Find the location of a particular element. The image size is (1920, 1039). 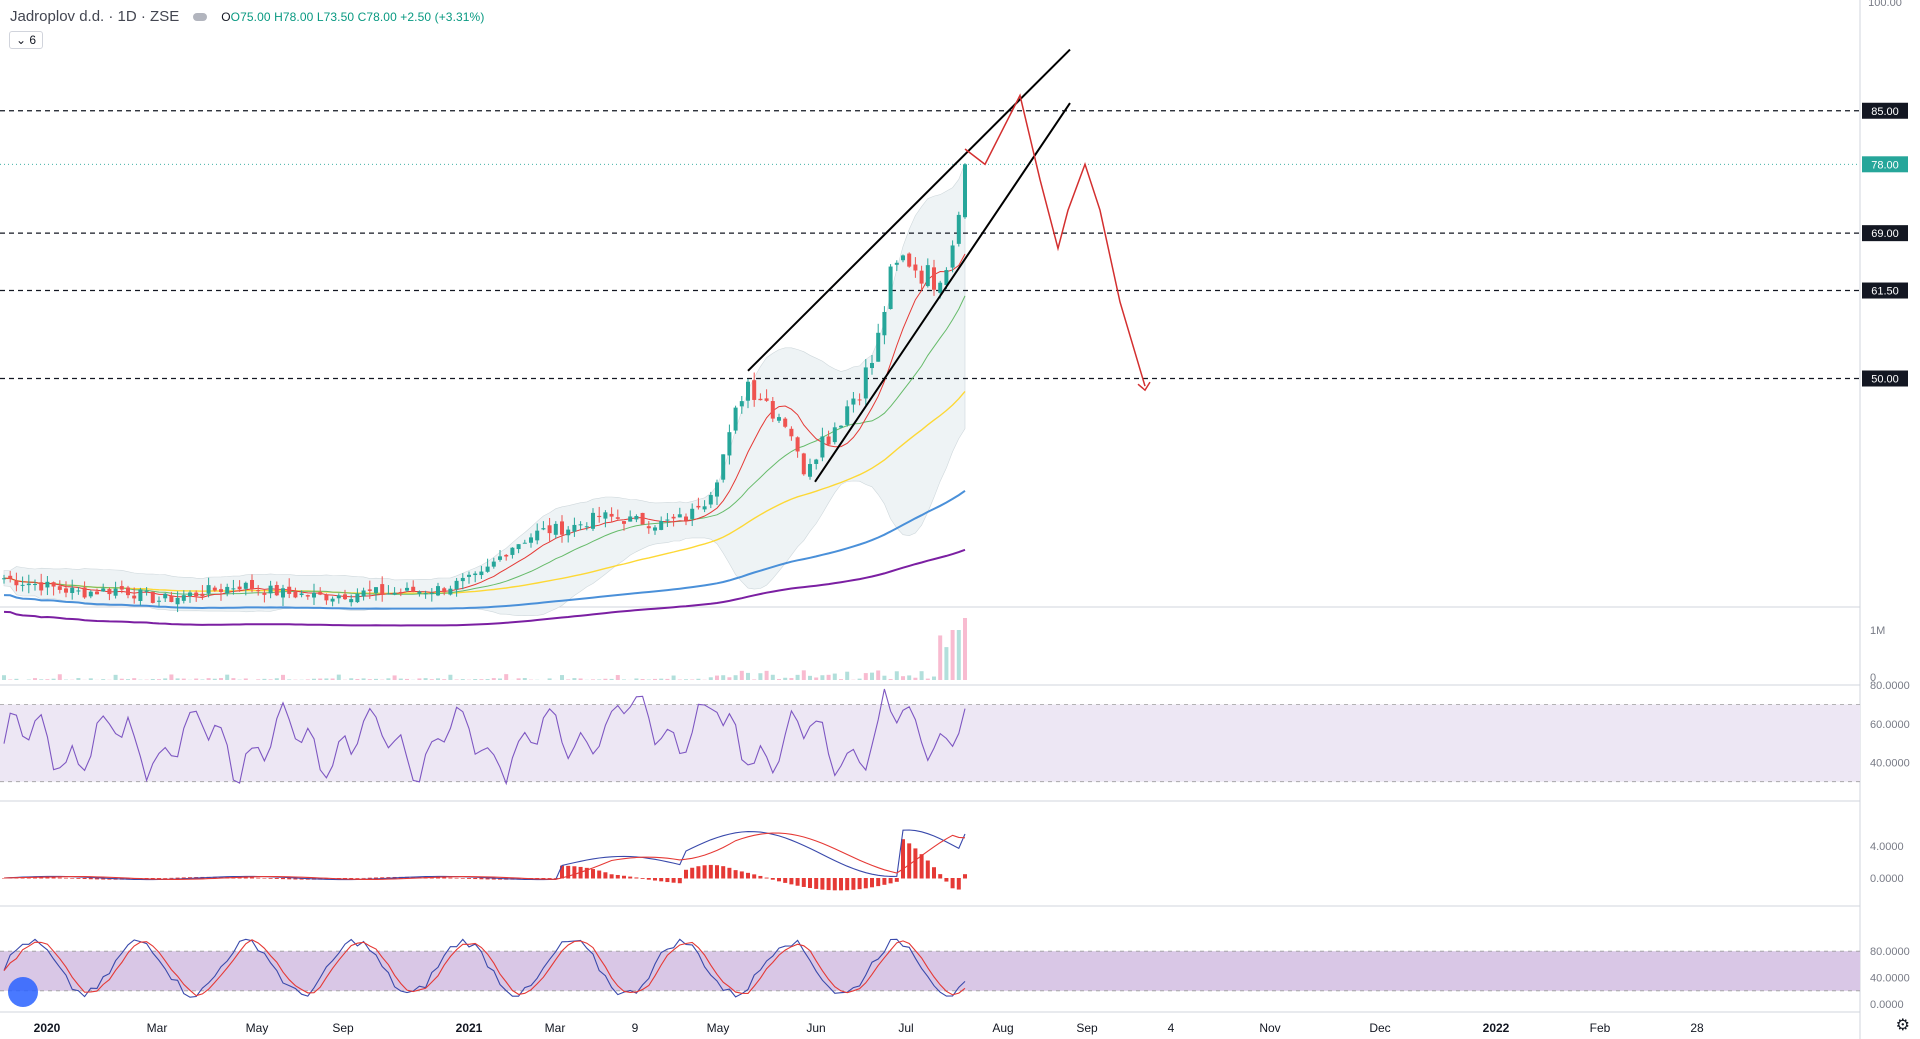

symbol-title: Jadroplov d.d. · 1D · ZSE is located at coordinates (95, 16).